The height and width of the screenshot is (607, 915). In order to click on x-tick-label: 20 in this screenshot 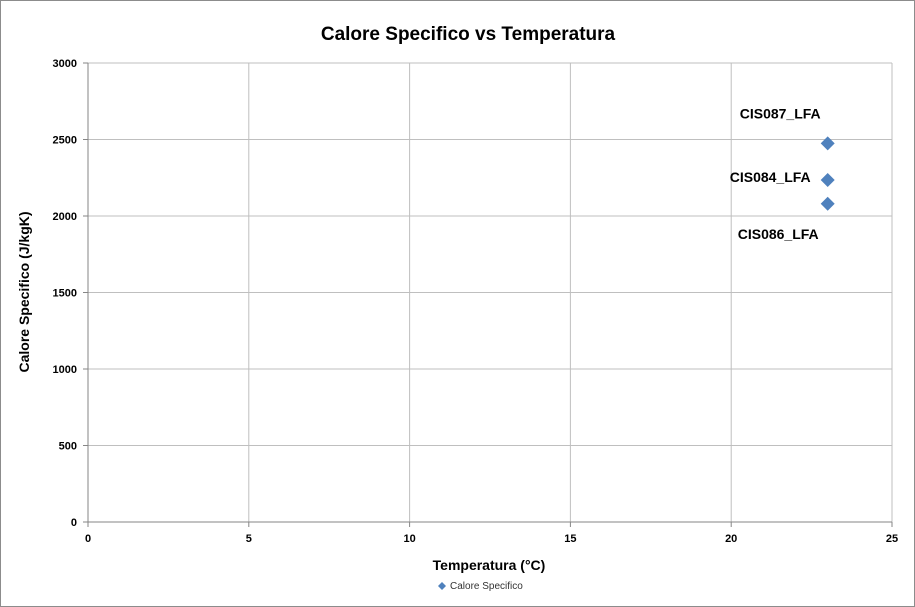, I will do `click(731, 539)`.